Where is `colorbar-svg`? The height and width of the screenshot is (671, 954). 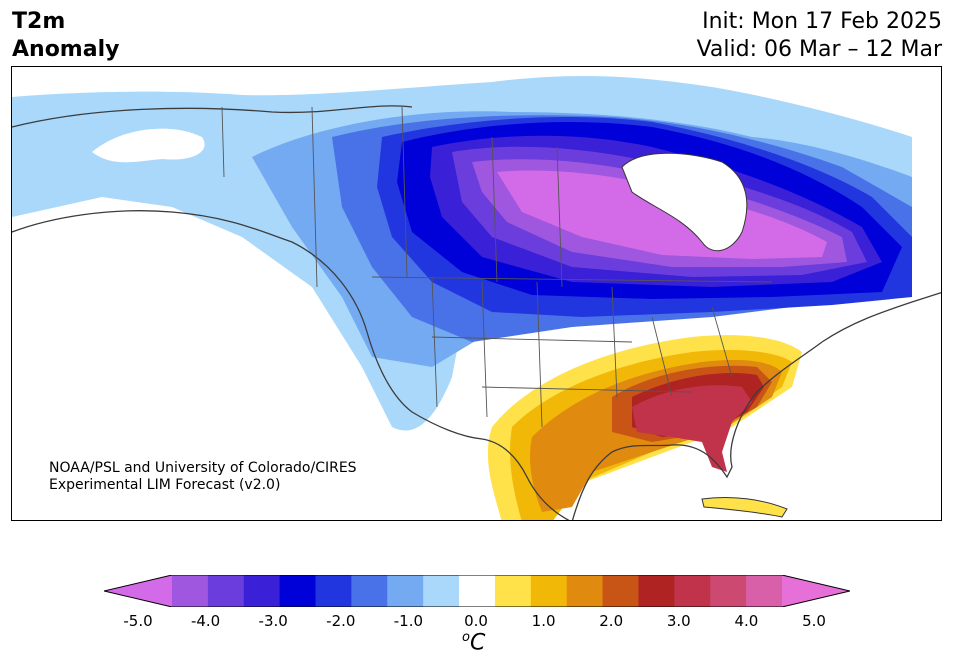 colorbar-svg is located at coordinates (477, 591).